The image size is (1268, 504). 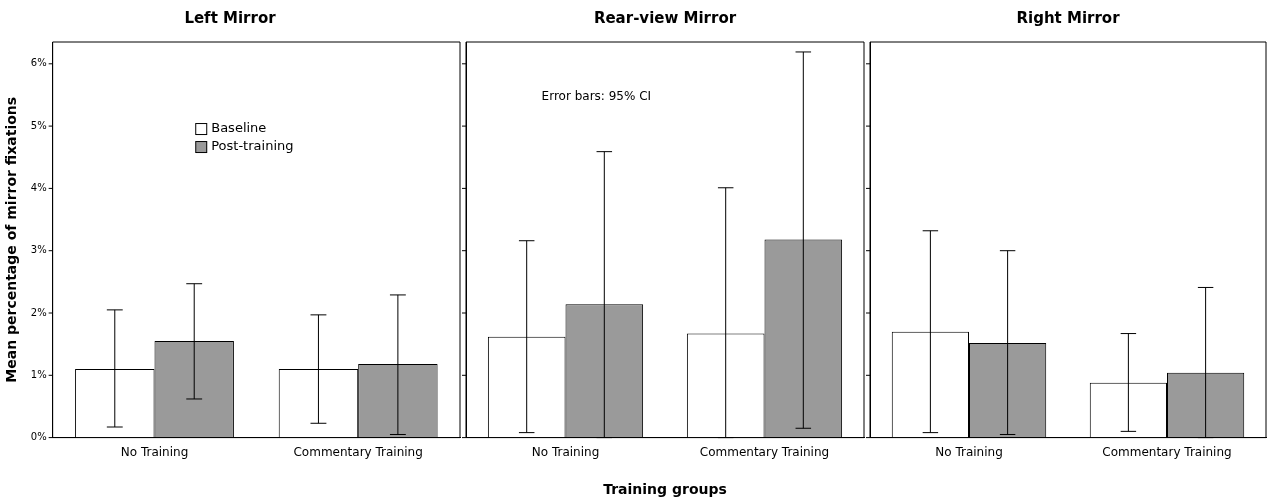 What do you see at coordinates (230, 17) in the screenshot?
I see `chart-title: Left Mirror` at bounding box center [230, 17].